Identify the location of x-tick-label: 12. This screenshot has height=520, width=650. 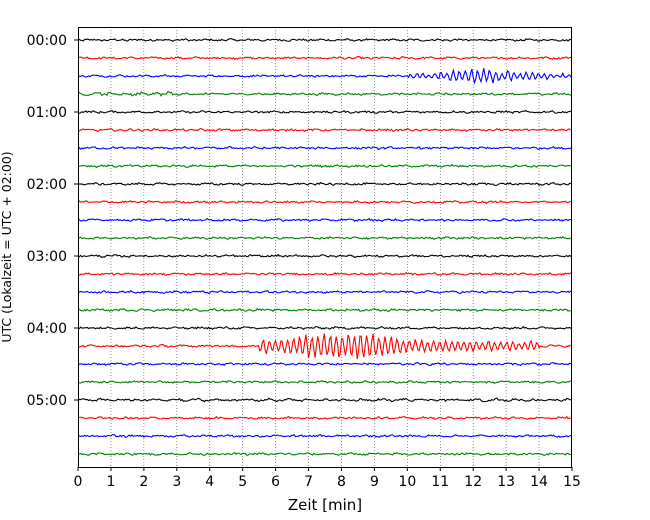
(473, 482).